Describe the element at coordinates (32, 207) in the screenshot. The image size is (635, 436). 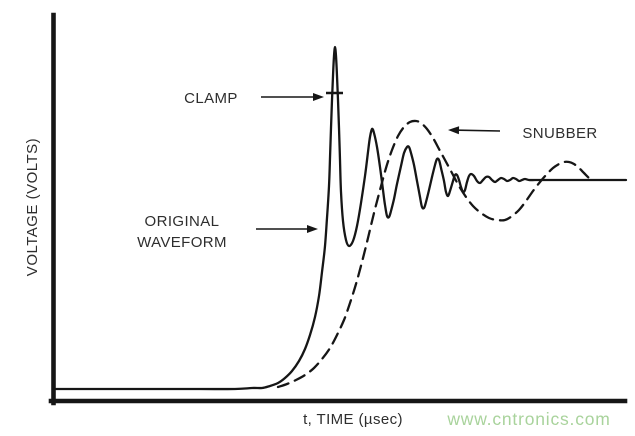
I see `y-axis-label: VOLTAGE (VOLTS)` at that location.